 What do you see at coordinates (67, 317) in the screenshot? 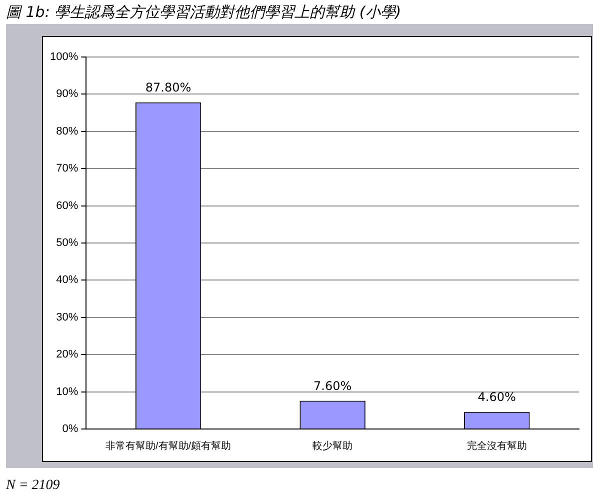
I see `y-tick-label: 30%` at bounding box center [67, 317].